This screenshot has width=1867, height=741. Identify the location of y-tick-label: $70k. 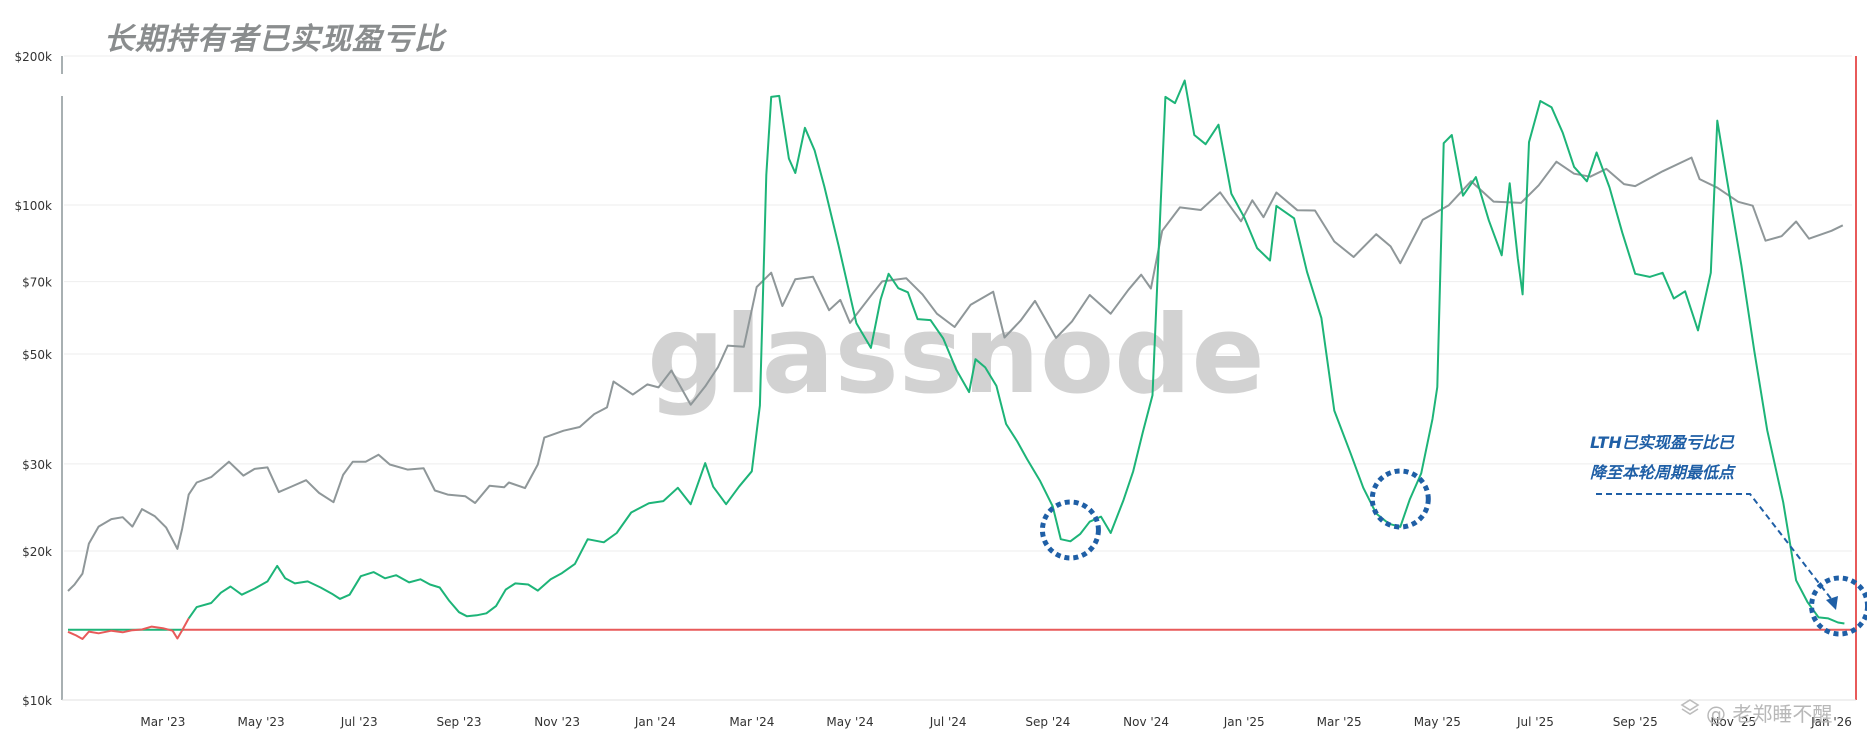
(37, 283).